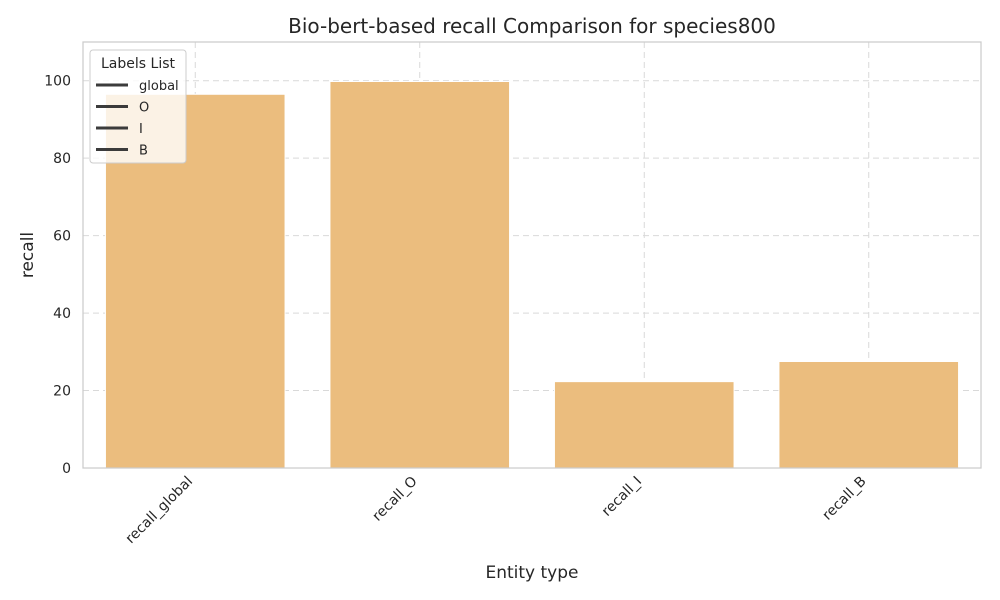 The height and width of the screenshot is (600, 1000). What do you see at coordinates (395, 499) in the screenshot?
I see `x-tick-label: recall_O` at bounding box center [395, 499].